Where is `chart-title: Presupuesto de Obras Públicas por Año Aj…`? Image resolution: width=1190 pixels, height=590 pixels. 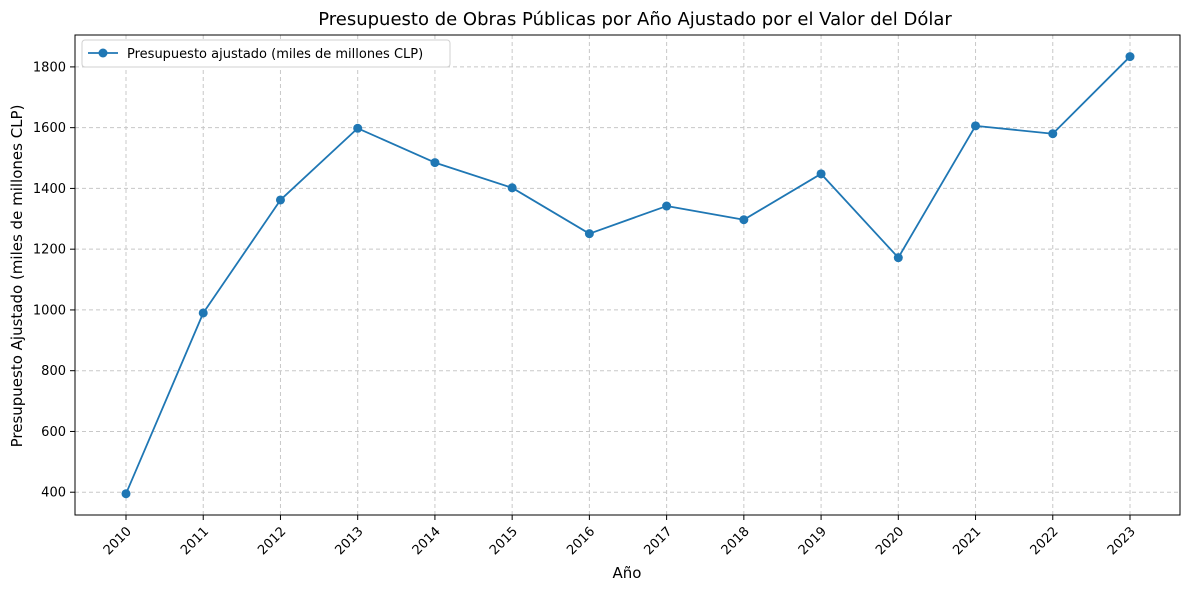 chart-title: Presupuesto de Obras Públicas por Año Aj… is located at coordinates (635, 19).